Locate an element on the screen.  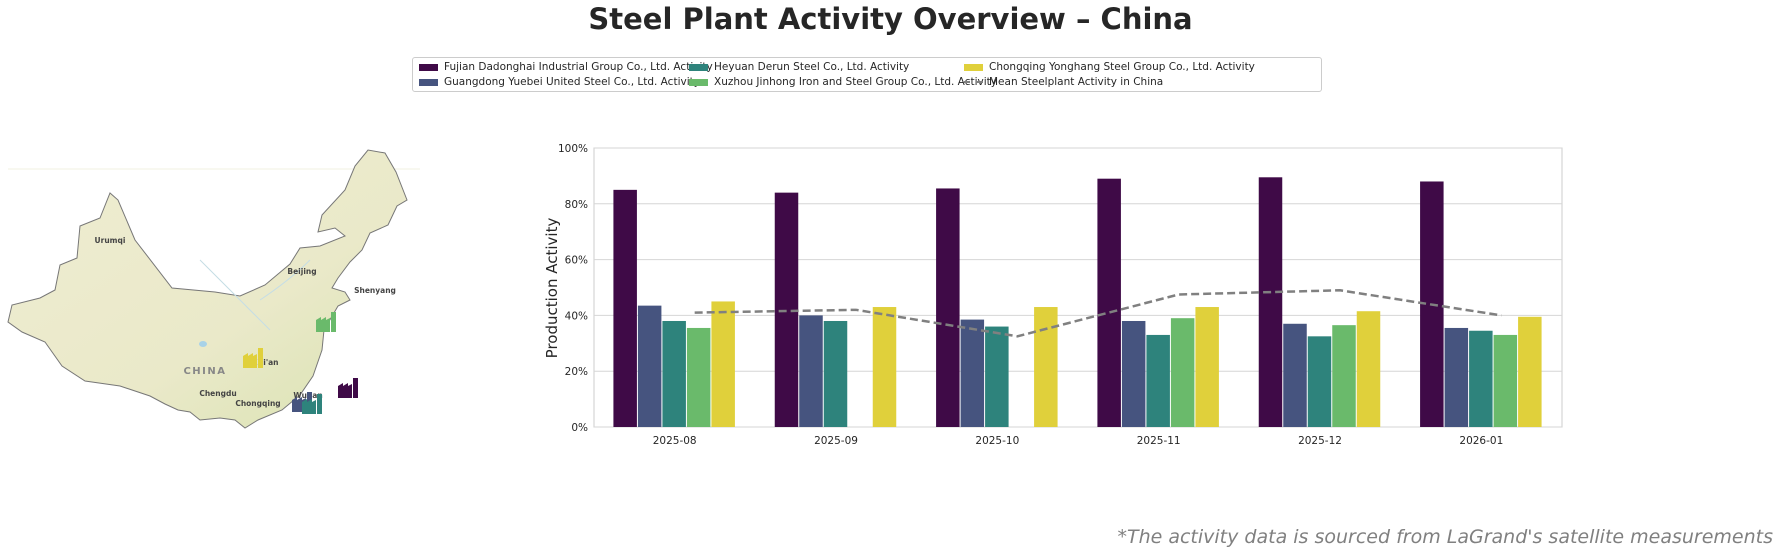
y-tick-label: 40% is located at coordinates (576, 316).